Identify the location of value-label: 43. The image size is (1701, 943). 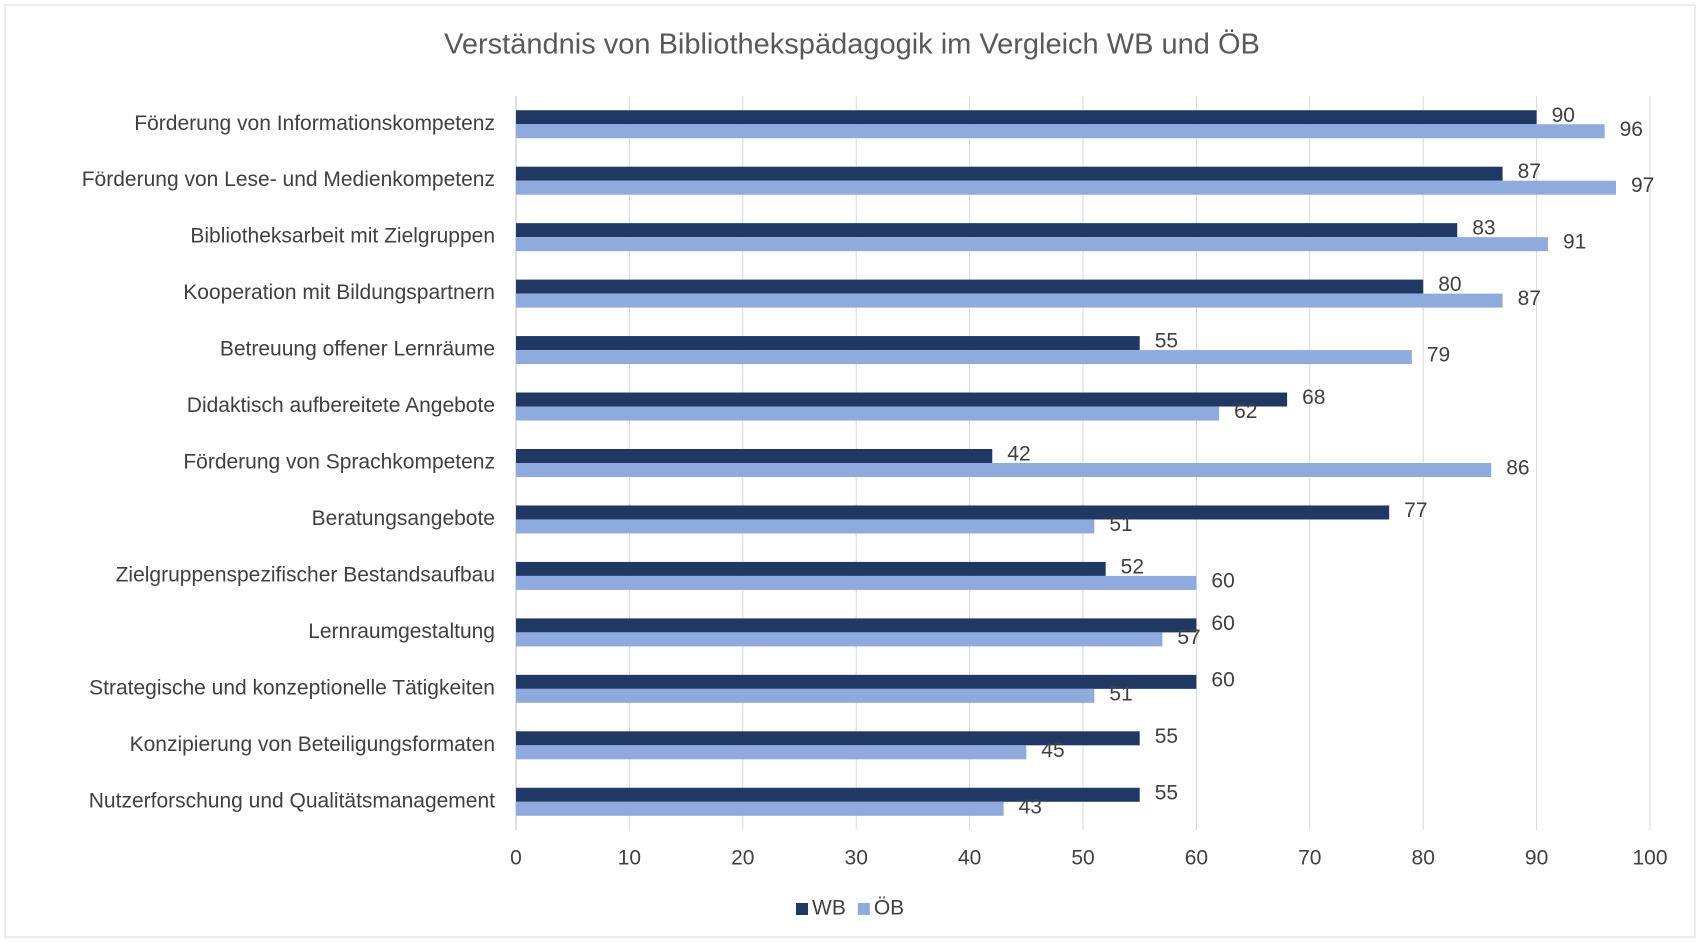
(1030, 806).